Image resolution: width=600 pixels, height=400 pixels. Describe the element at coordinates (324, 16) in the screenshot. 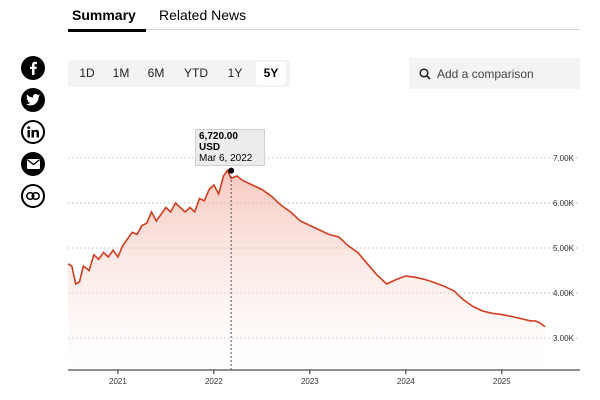

I see `tab-bar: Summary Related News` at that location.